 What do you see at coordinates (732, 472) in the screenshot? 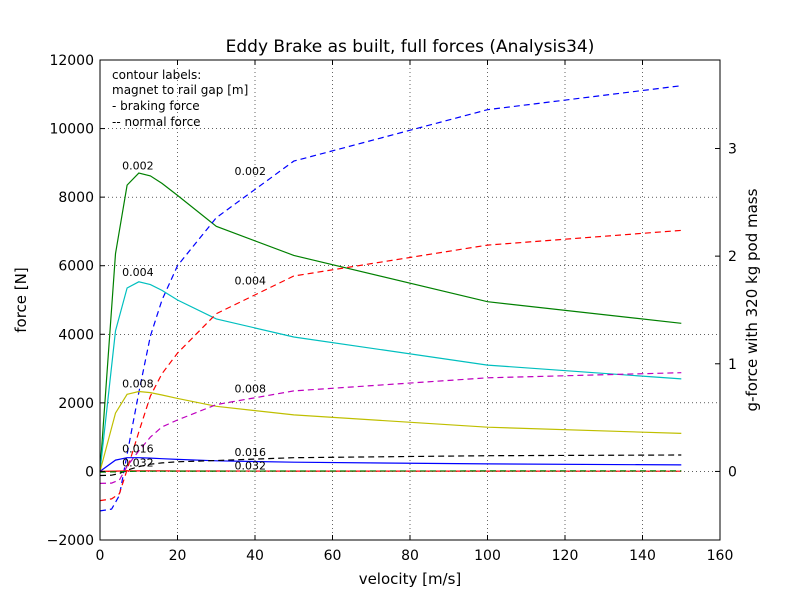
I see `y2-tick-label: 0` at bounding box center [732, 472].